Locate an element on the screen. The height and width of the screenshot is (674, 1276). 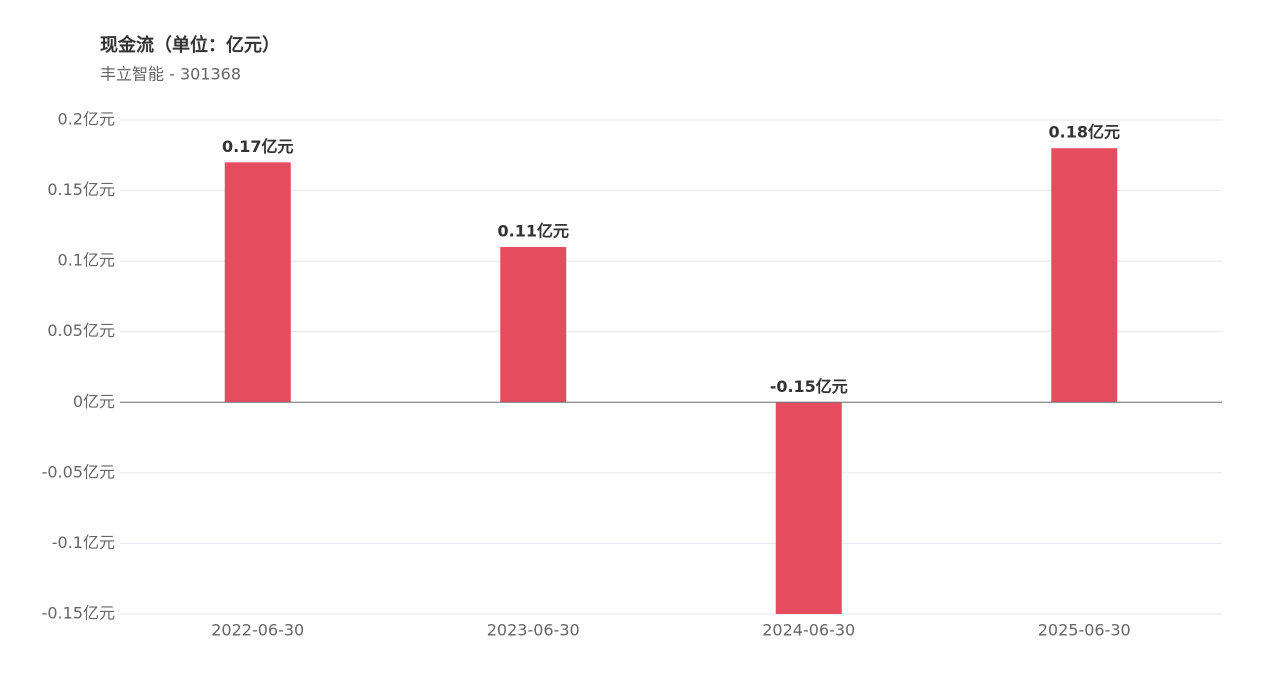
y-tick-label: -0.1亿元 is located at coordinates (83, 542).